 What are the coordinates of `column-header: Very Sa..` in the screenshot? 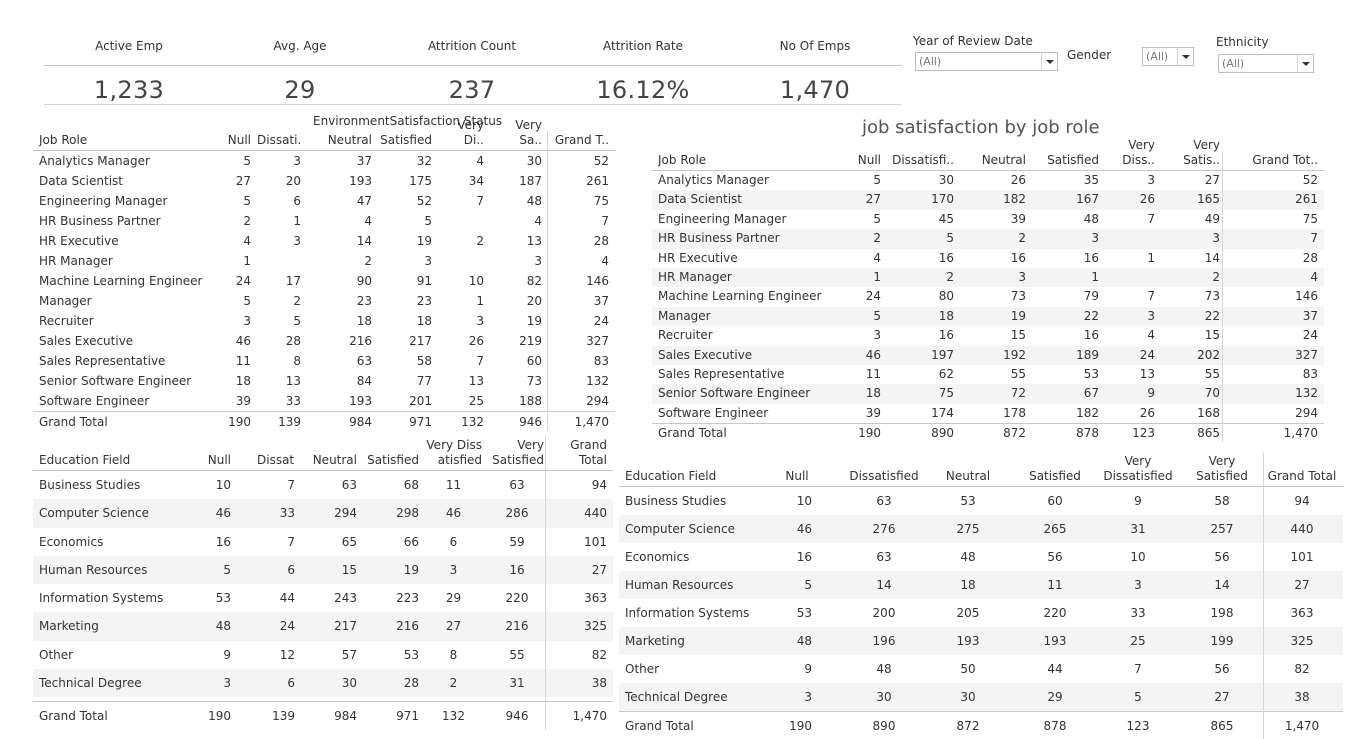 It's located at (528, 132).